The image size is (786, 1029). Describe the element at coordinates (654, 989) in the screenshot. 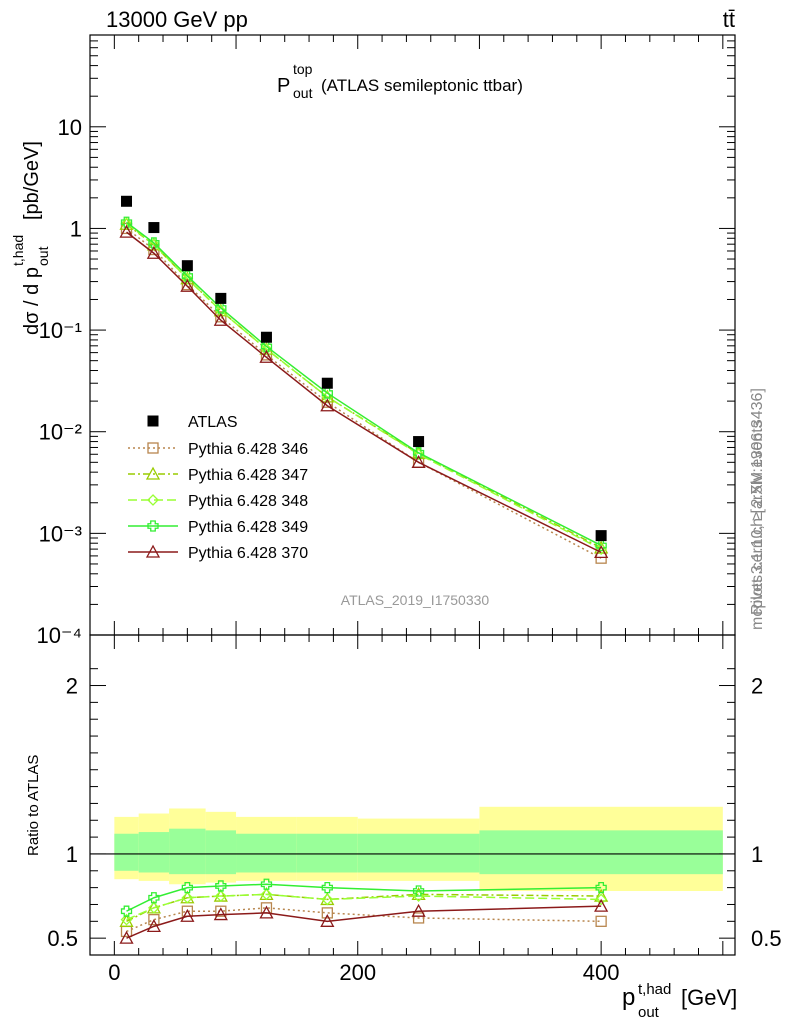

I see `x-axis-label-sup: t,had` at that location.